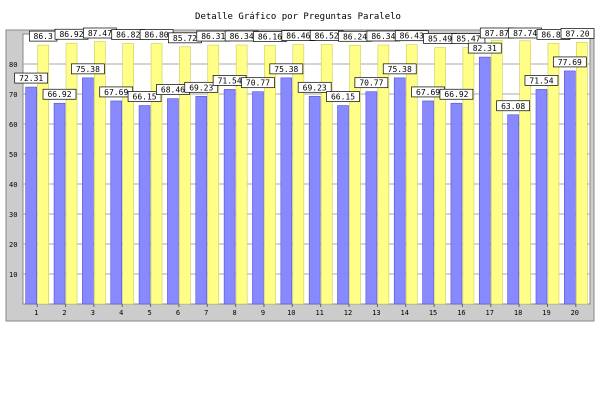 This screenshot has width=600, height=400. What do you see at coordinates (355, 36) in the screenshot?
I see `data-label-text: 86.24` at bounding box center [355, 36].